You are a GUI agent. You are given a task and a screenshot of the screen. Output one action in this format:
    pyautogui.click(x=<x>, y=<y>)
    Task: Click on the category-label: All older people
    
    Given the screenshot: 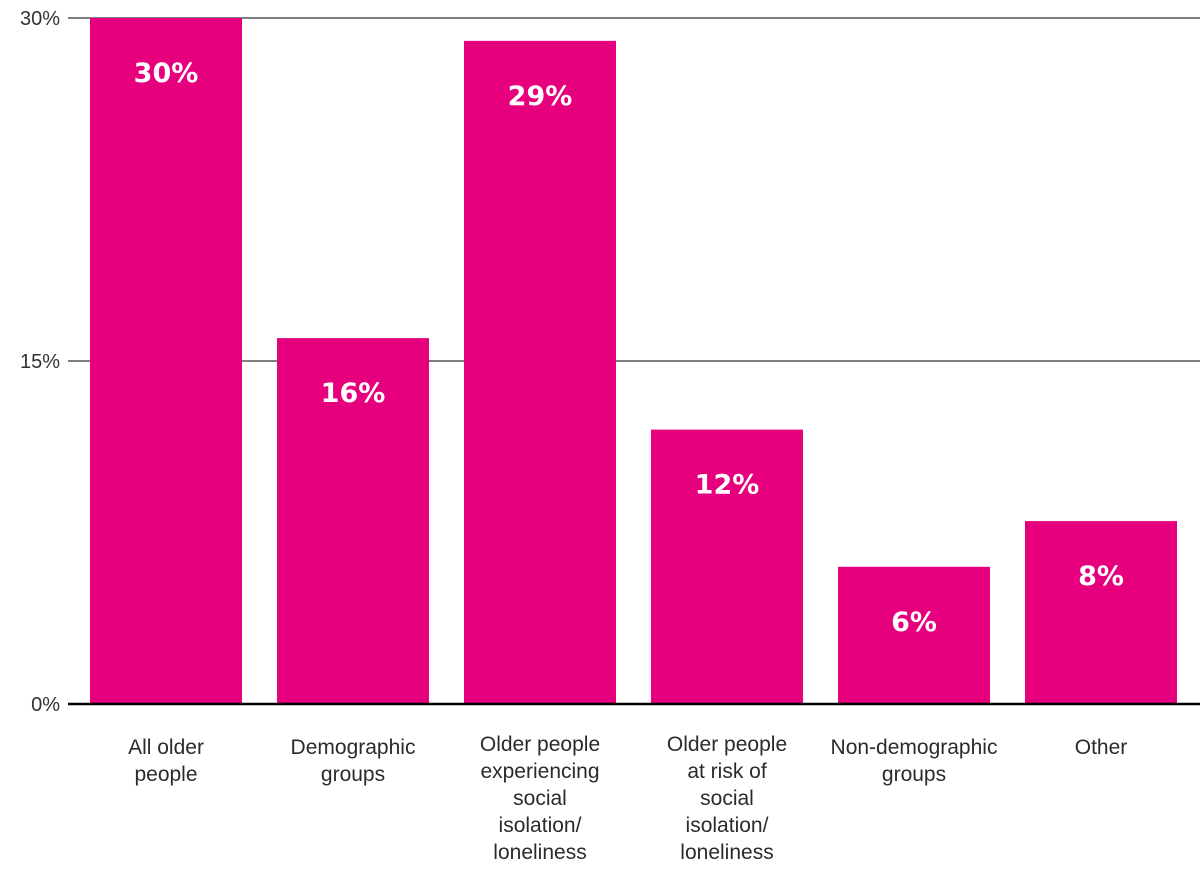 What is the action you would take?
    pyautogui.click(x=166, y=761)
    